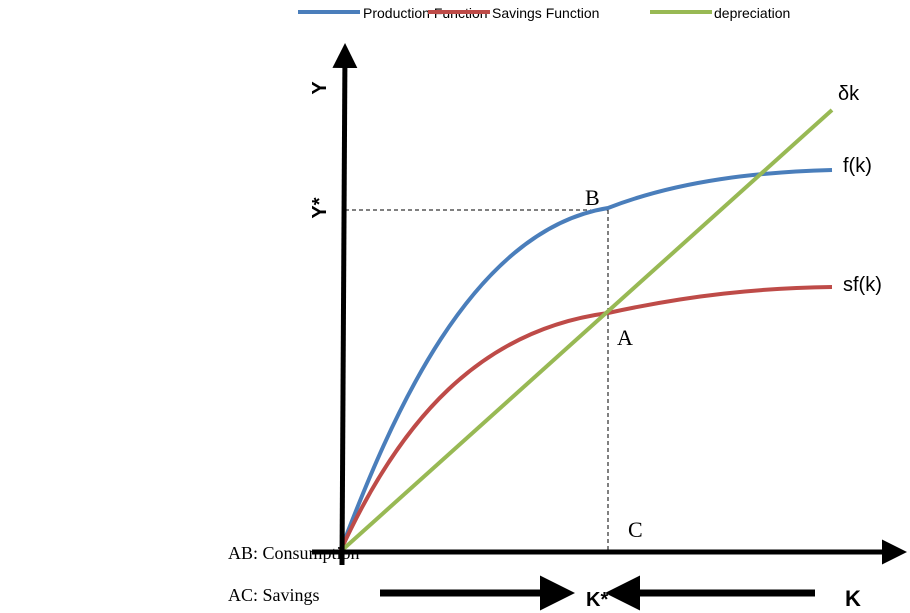 This screenshot has width=910, height=613. Describe the element at coordinates (597, 600) in the screenshot. I see `x-star-label: K*` at that location.